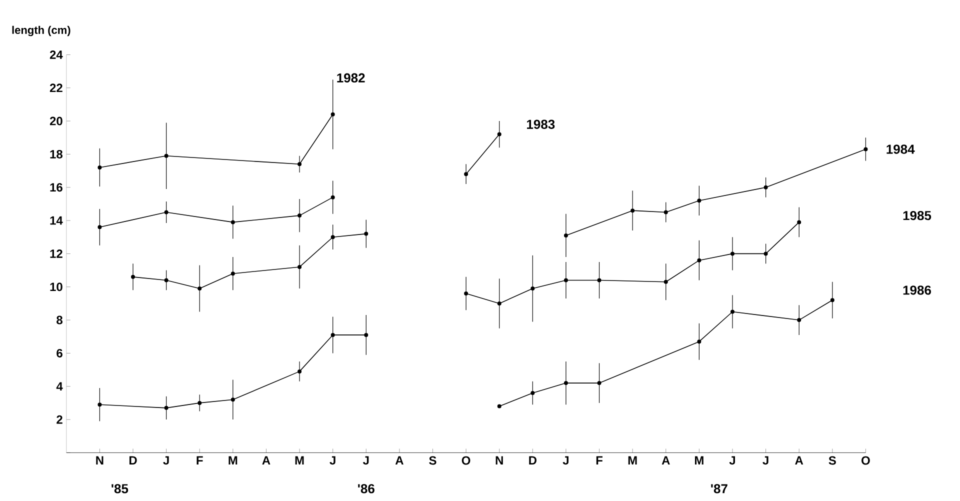  Describe the element at coordinates (56, 154) in the screenshot. I see `y-tick-label: 18` at that location.